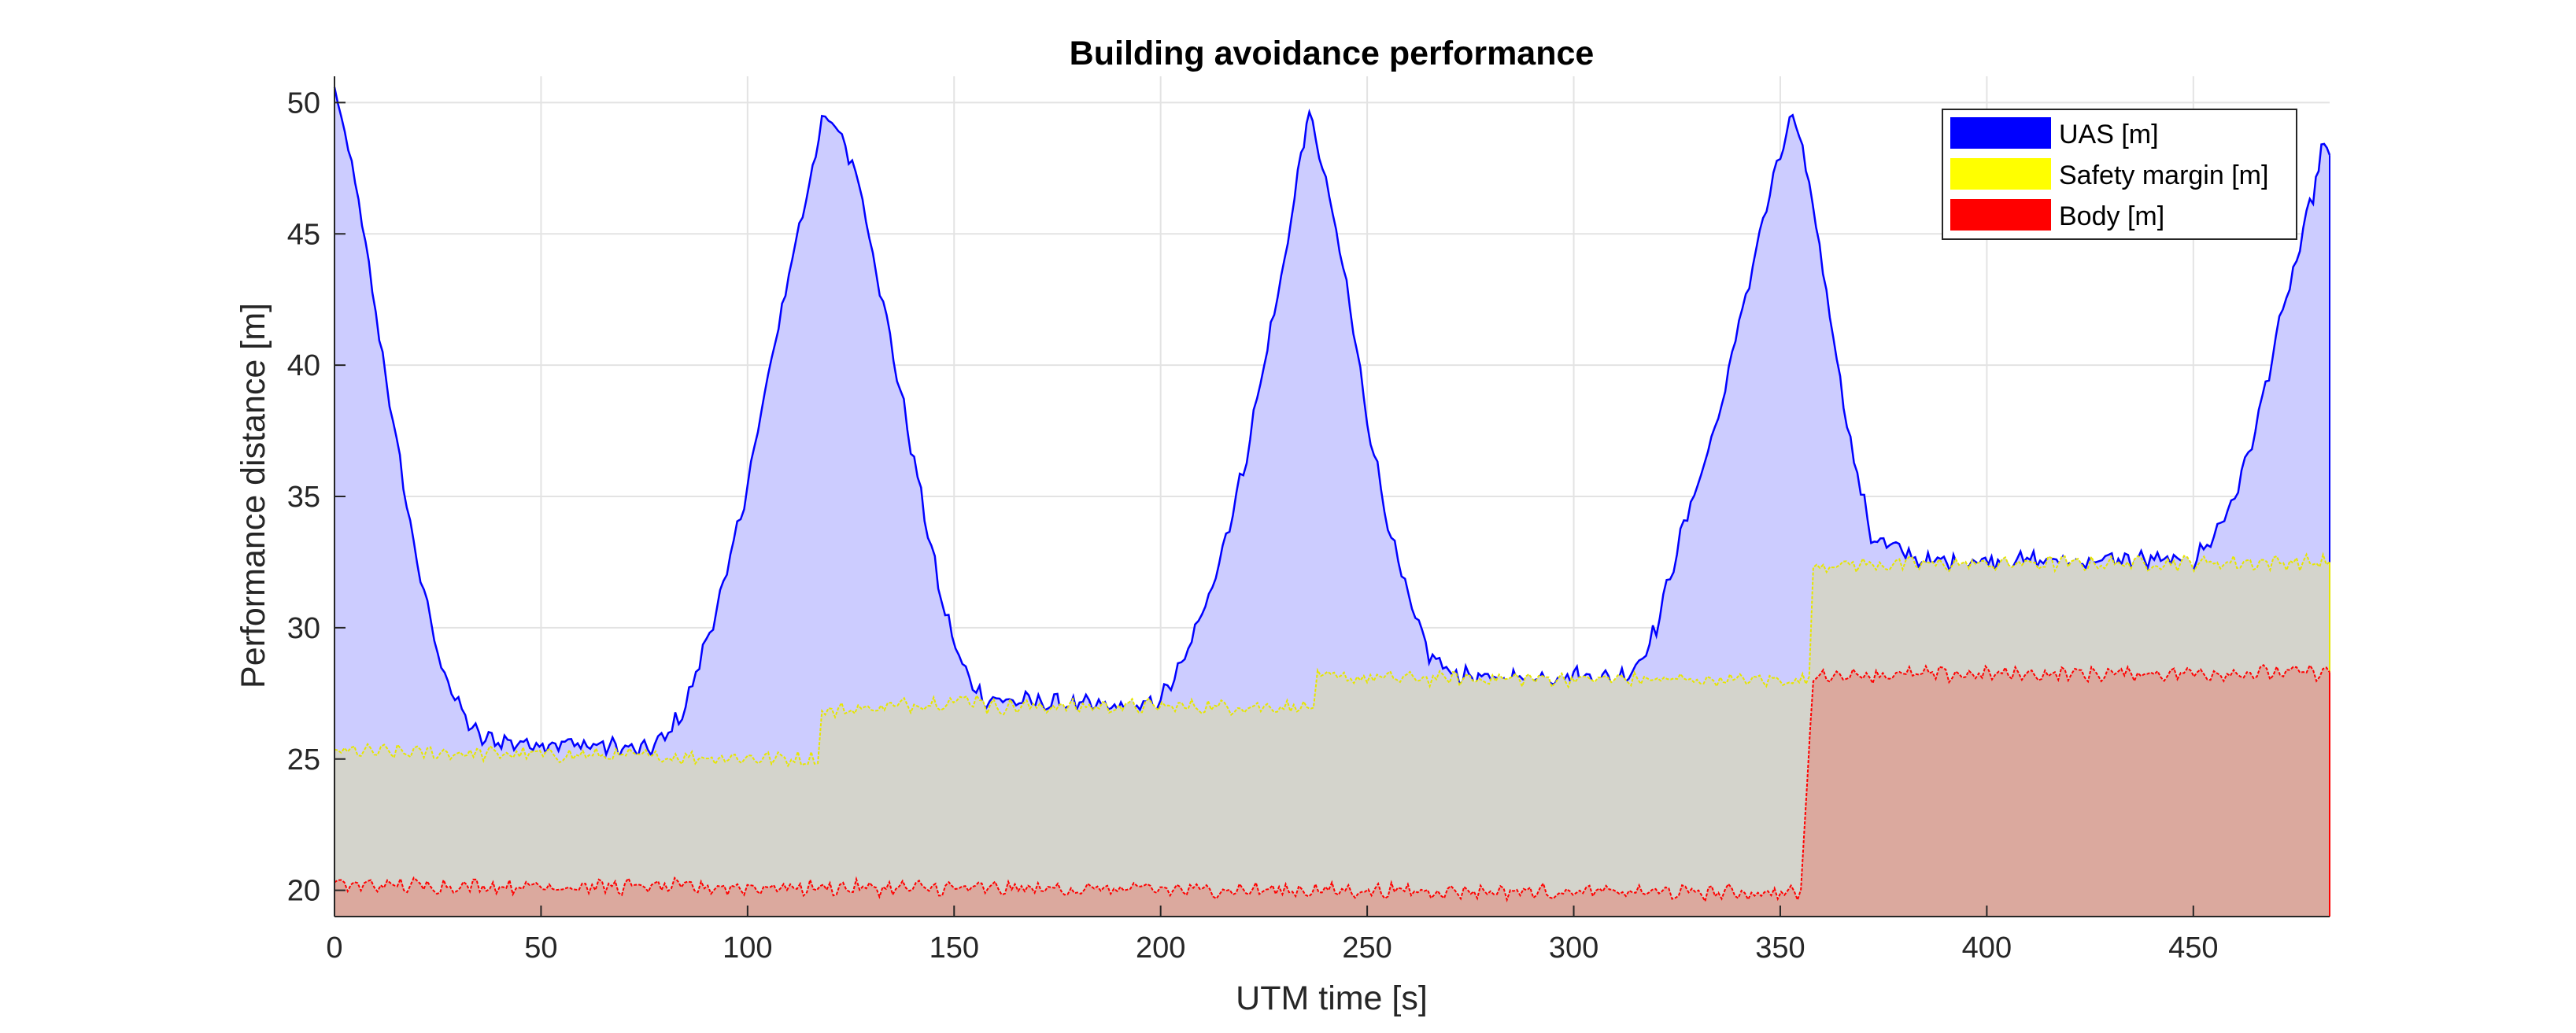  I want to click on y-tick-label: 40, so click(303, 366).